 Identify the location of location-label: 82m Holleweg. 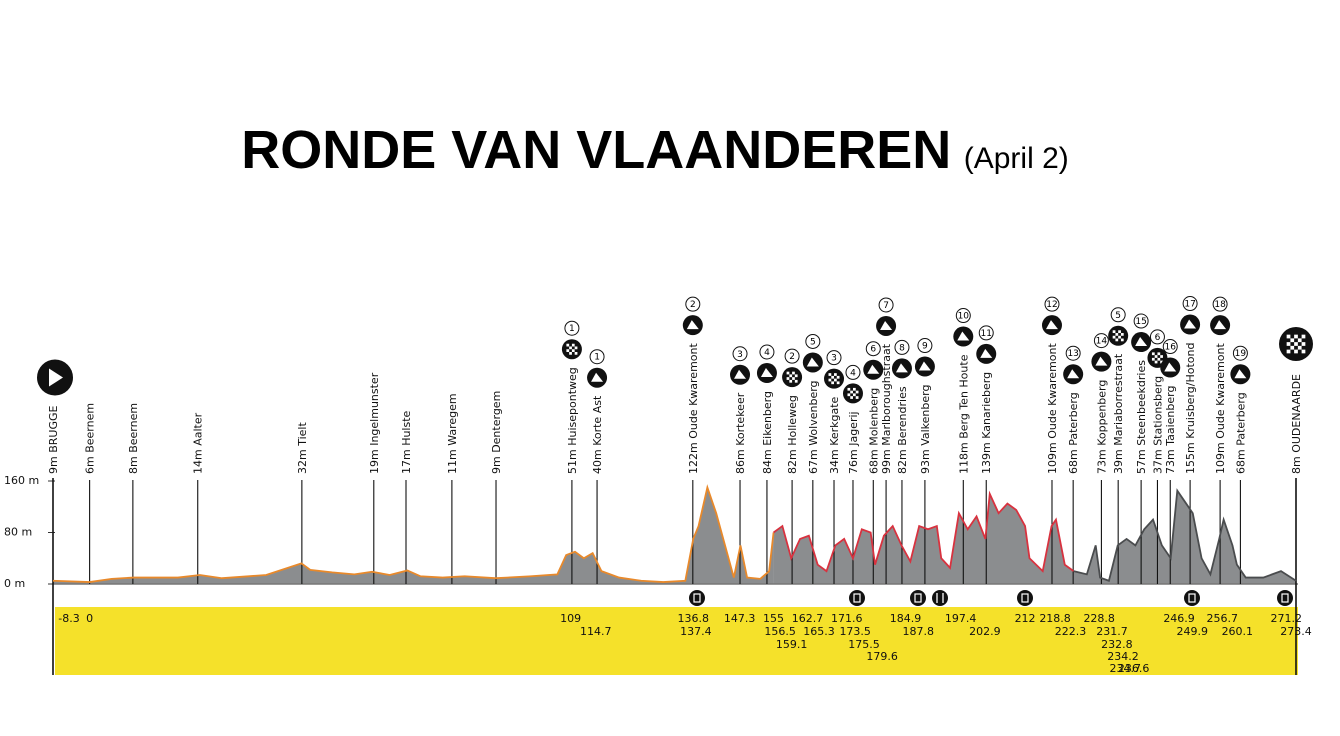
(792, 434).